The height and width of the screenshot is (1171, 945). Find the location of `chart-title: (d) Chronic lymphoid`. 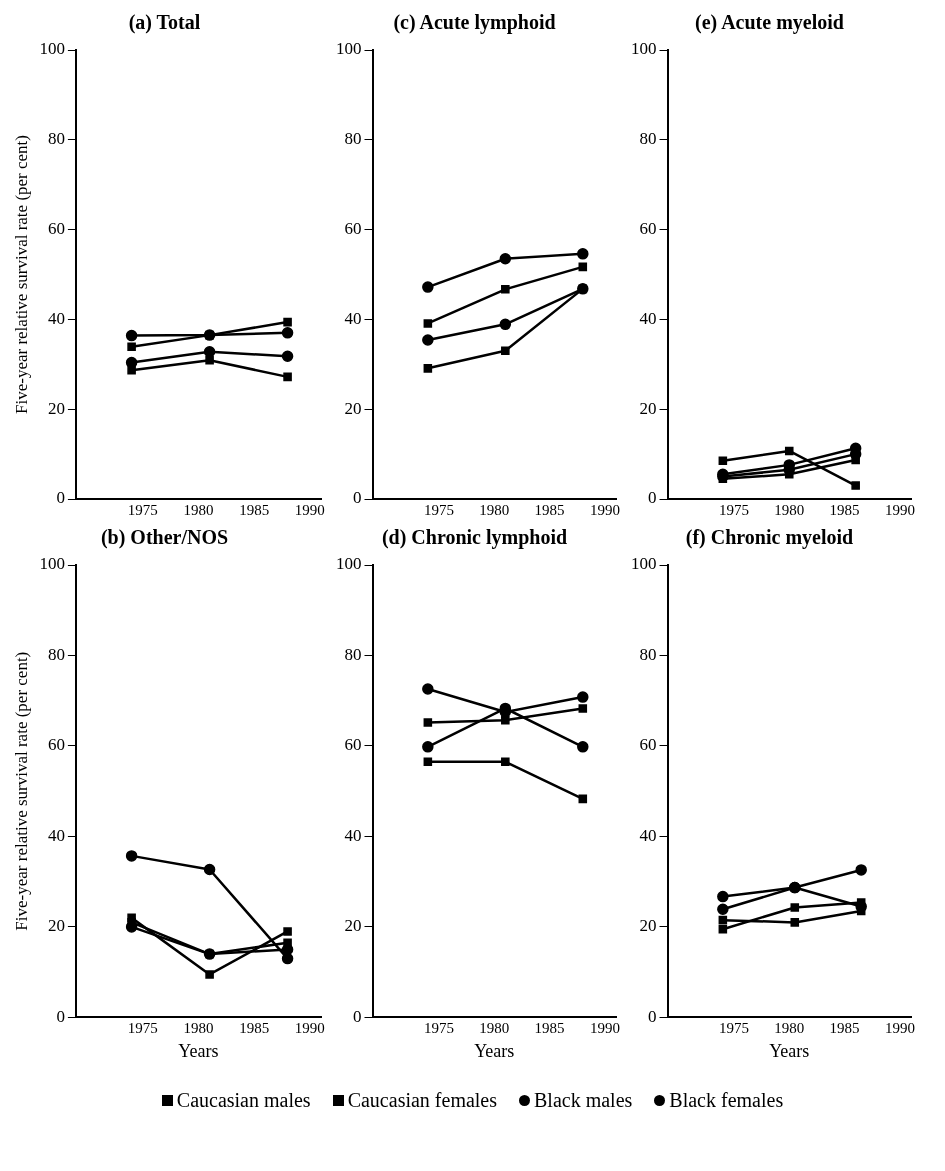

chart-title: (d) Chronic lymphoid is located at coordinates (474, 538).